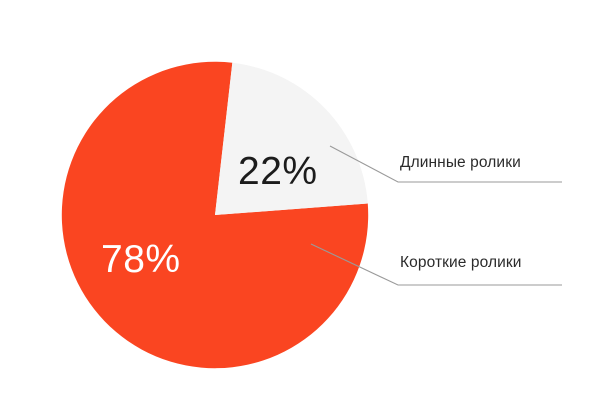 The image size is (600, 407). I want to click on leader-line-long-videos, so click(445, 164).